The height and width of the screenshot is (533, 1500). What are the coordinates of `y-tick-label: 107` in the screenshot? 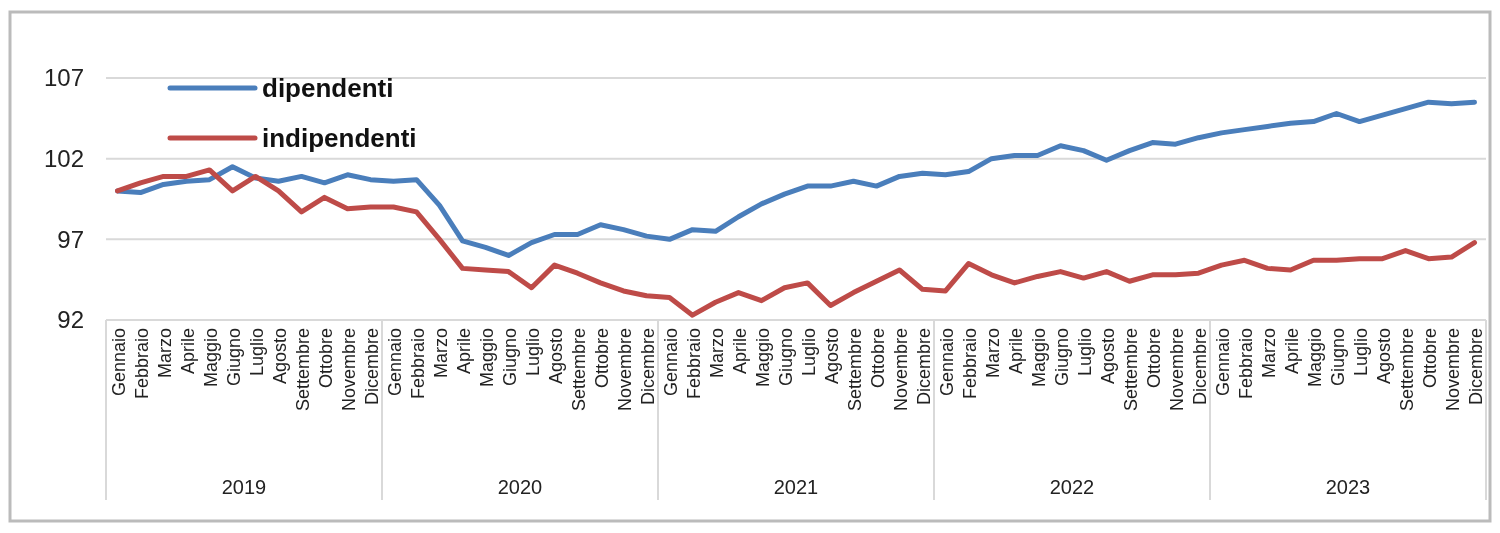 It's located at (63, 78).